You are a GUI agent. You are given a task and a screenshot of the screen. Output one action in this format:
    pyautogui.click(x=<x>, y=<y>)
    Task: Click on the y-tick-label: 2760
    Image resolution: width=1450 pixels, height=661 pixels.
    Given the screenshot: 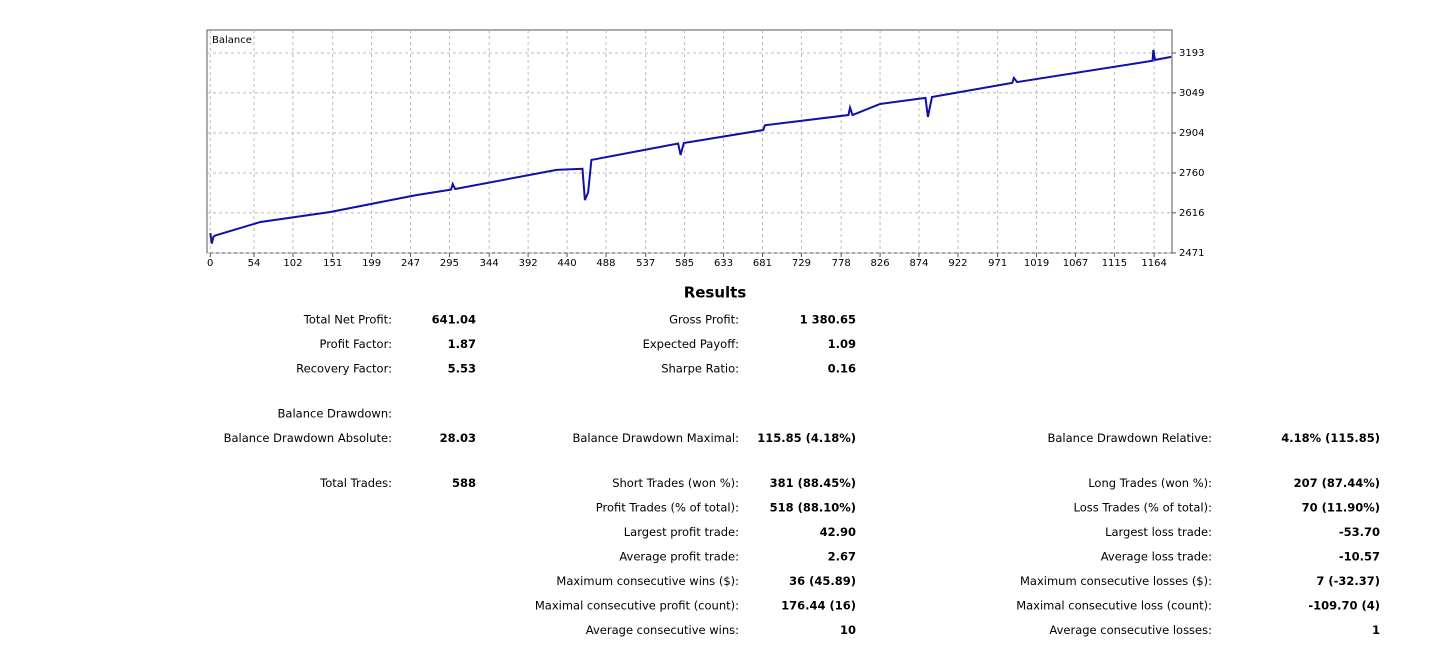 What is the action you would take?
    pyautogui.click(x=1191, y=173)
    